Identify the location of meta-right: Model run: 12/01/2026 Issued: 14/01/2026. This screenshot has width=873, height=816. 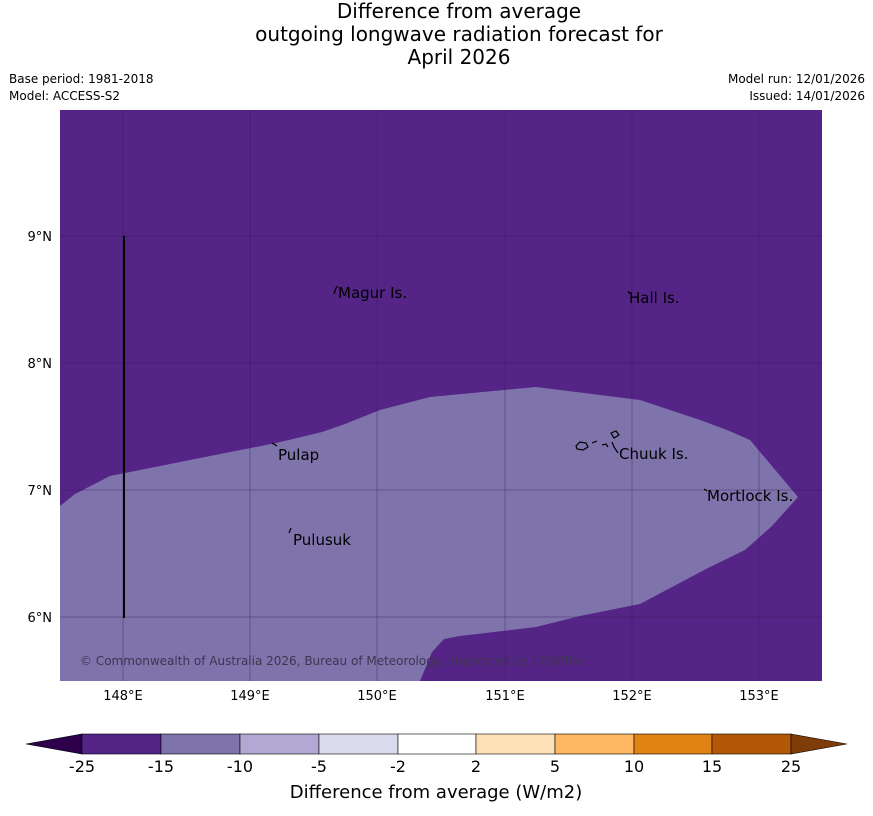
(796, 88).